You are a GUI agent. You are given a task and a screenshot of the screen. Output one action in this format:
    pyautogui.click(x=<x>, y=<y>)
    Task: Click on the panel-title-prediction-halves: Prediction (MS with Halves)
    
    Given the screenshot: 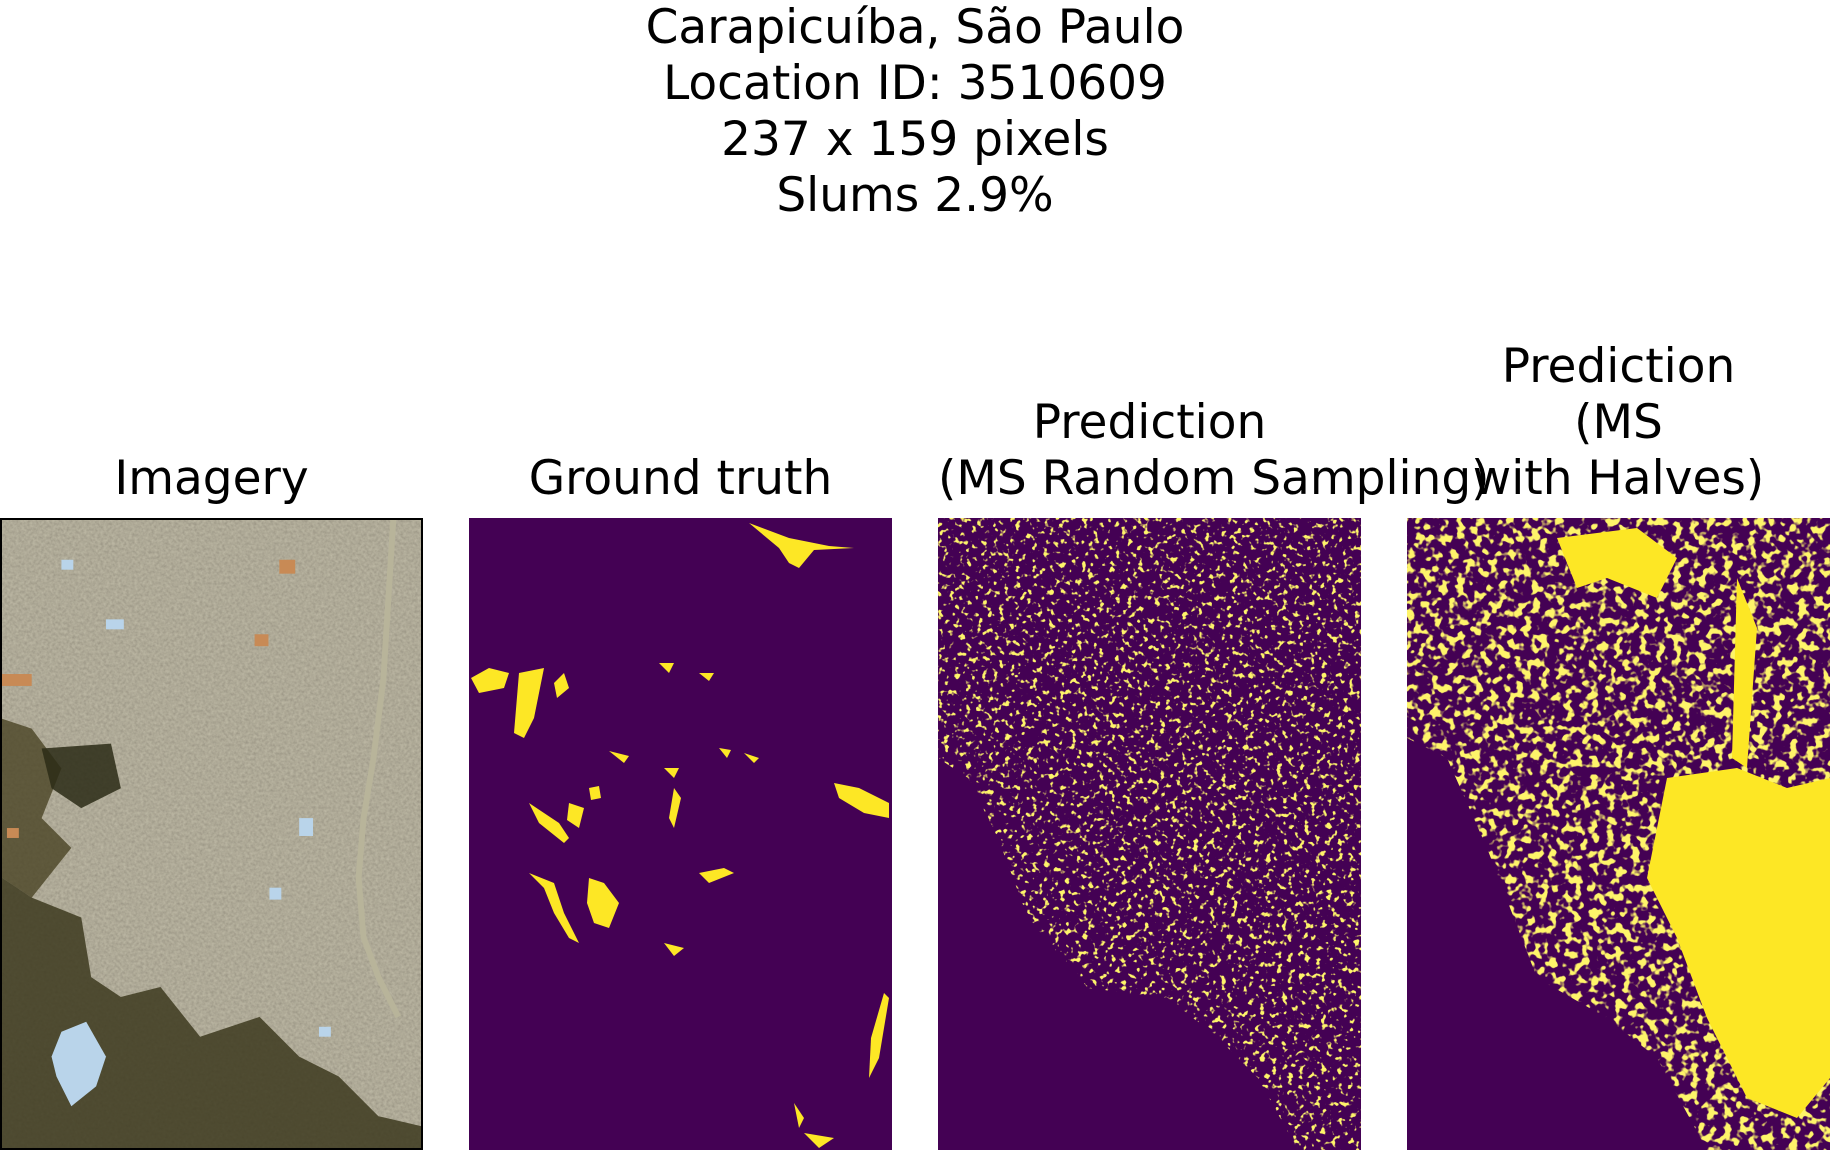 What is the action you would take?
    pyautogui.click(x=1618, y=422)
    